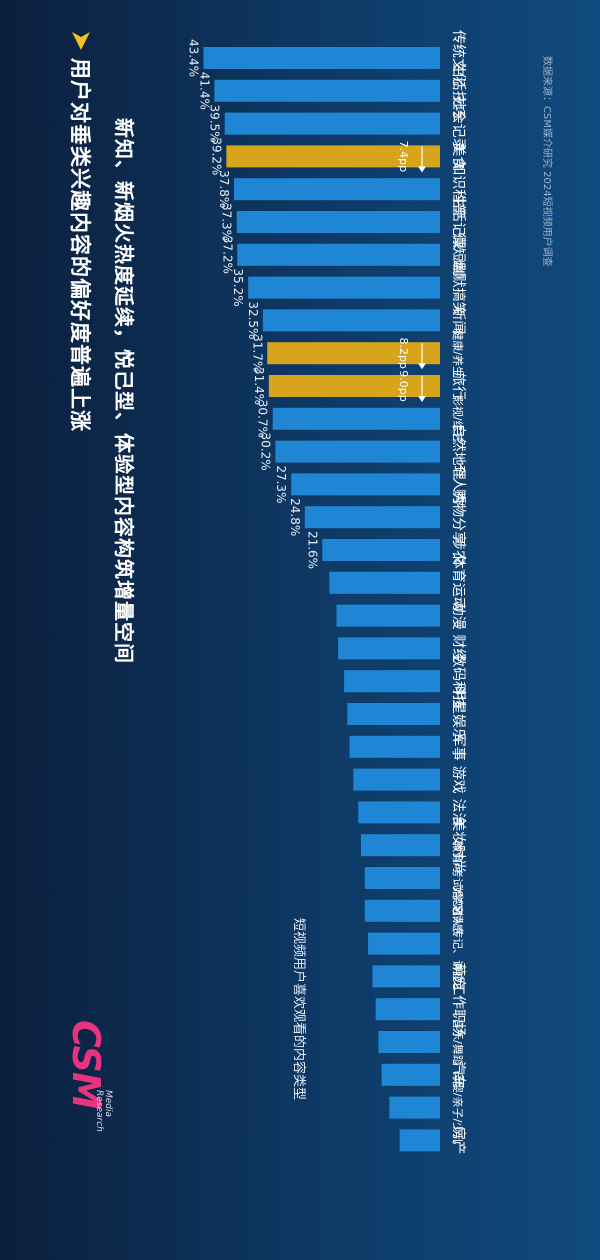 The width and height of the screenshot is (600, 1260). Describe the element at coordinates (458, 452) in the screenshot. I see `category-label: 自然地理` at that location.